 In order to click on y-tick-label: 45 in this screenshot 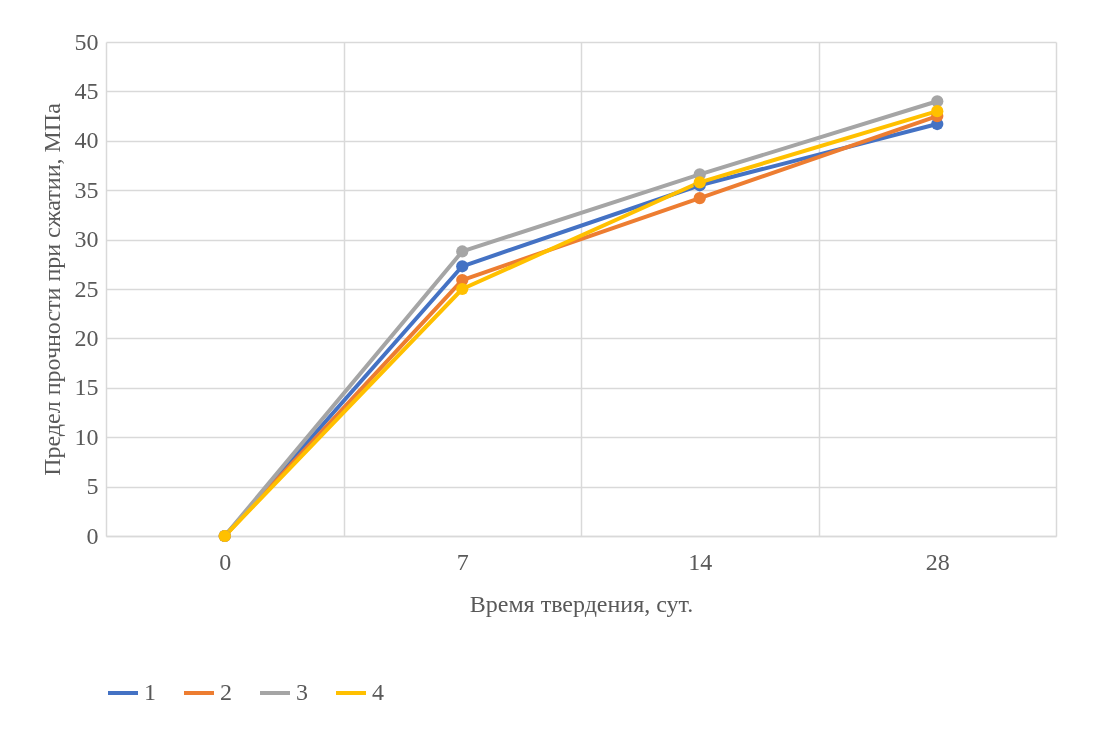, I will do `click(86, 90)`.